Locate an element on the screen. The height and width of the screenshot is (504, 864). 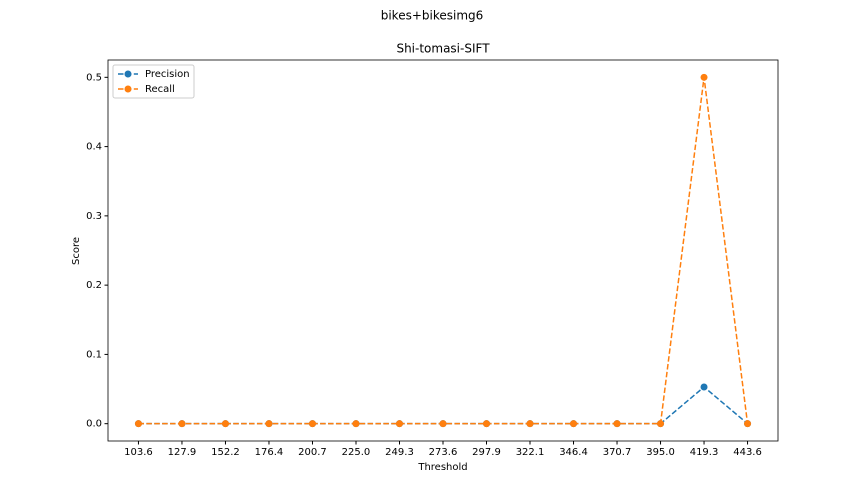
x-tick-label: 200.7 is located at coordinates (312, 452).